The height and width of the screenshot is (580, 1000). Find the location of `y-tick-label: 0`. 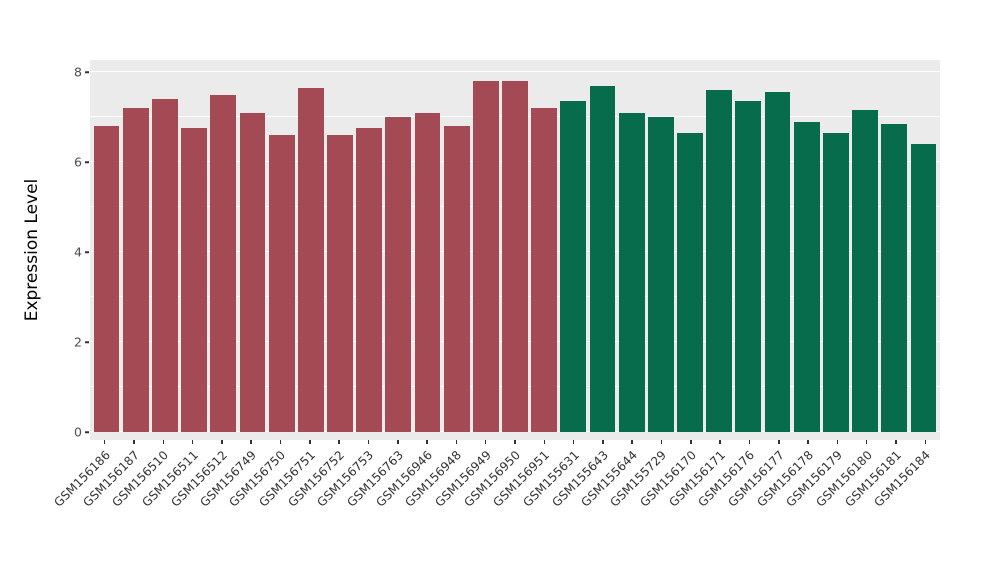

y-tick-label: 0 is located at coordinates (78, 432).